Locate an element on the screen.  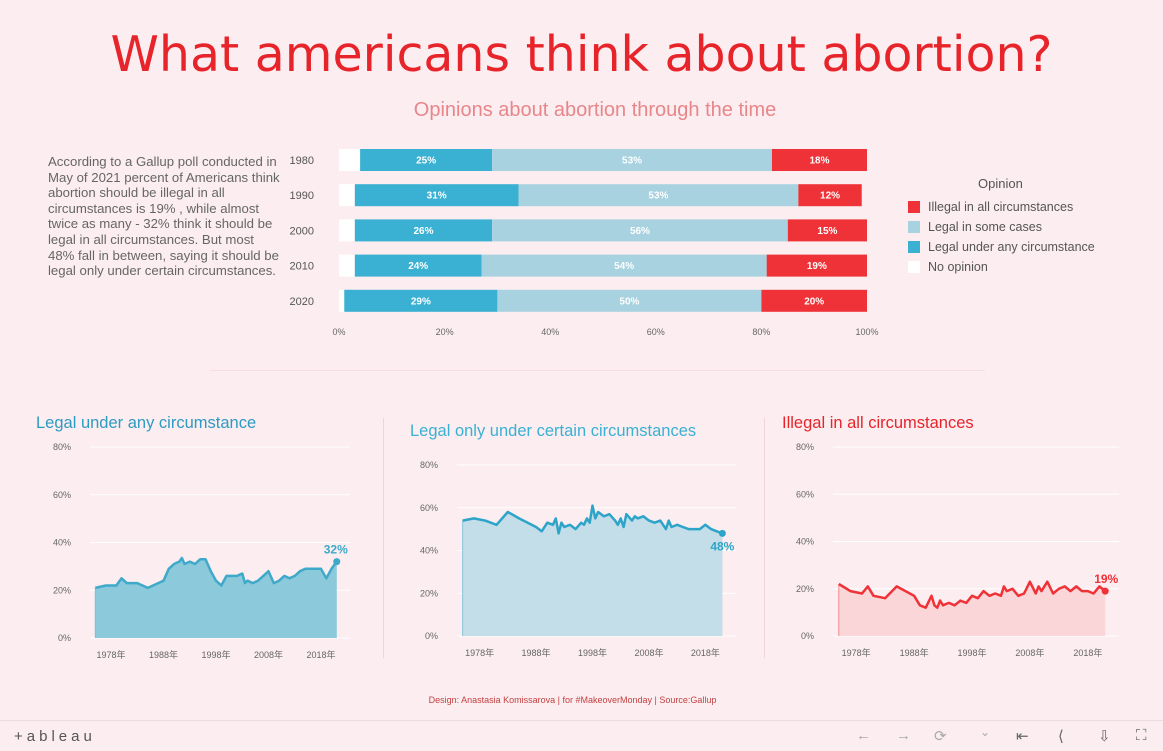
share-icon: ⟨ is located at coordinates (1061, 736).